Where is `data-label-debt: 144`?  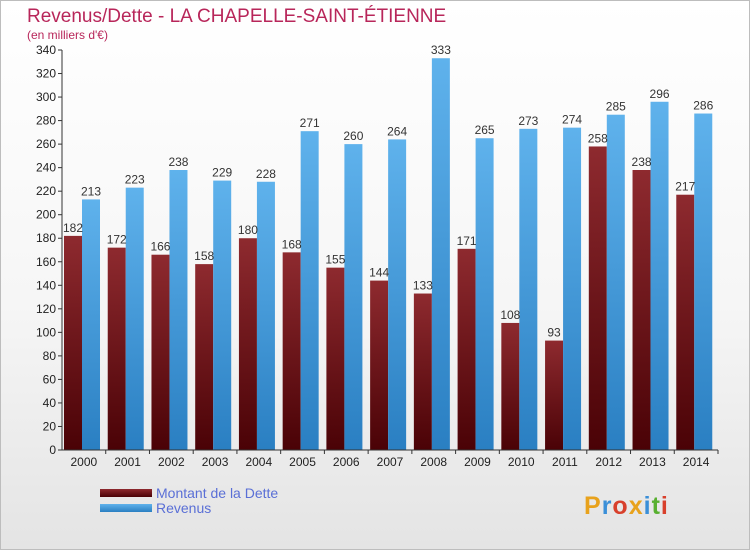 data-label-debt: 144 is located at coordinates (379, 273).